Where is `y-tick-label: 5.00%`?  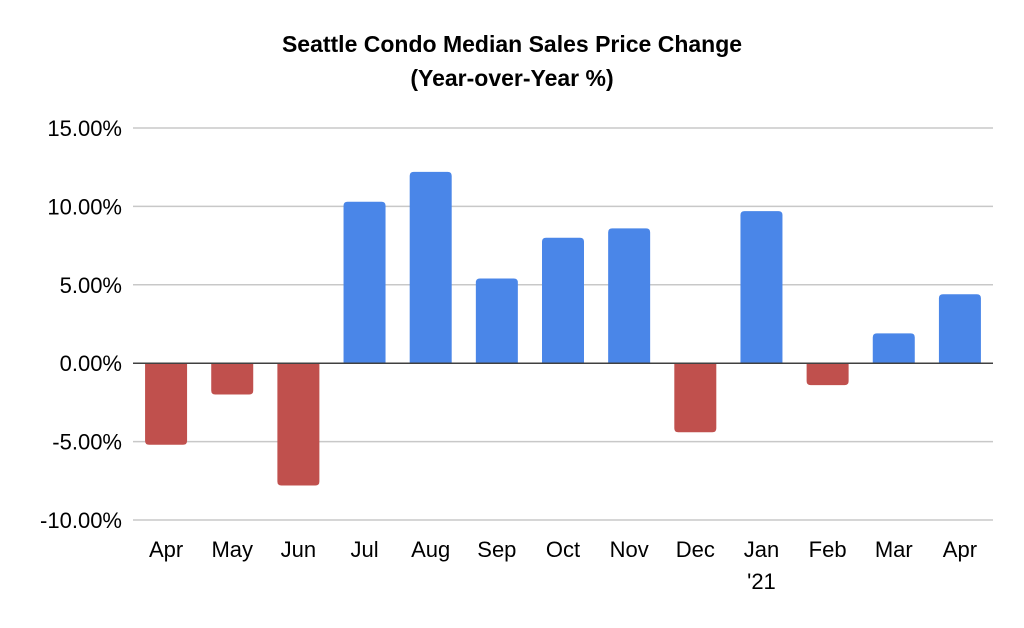
y-tick-label: 5.00% is located at coordinates (91, 285).